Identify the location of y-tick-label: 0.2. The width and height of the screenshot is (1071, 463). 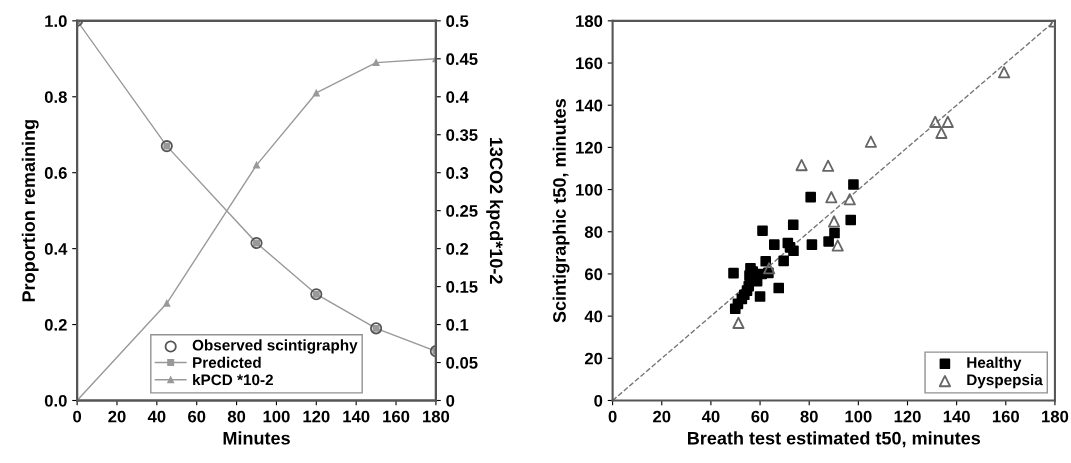
(55, 324).